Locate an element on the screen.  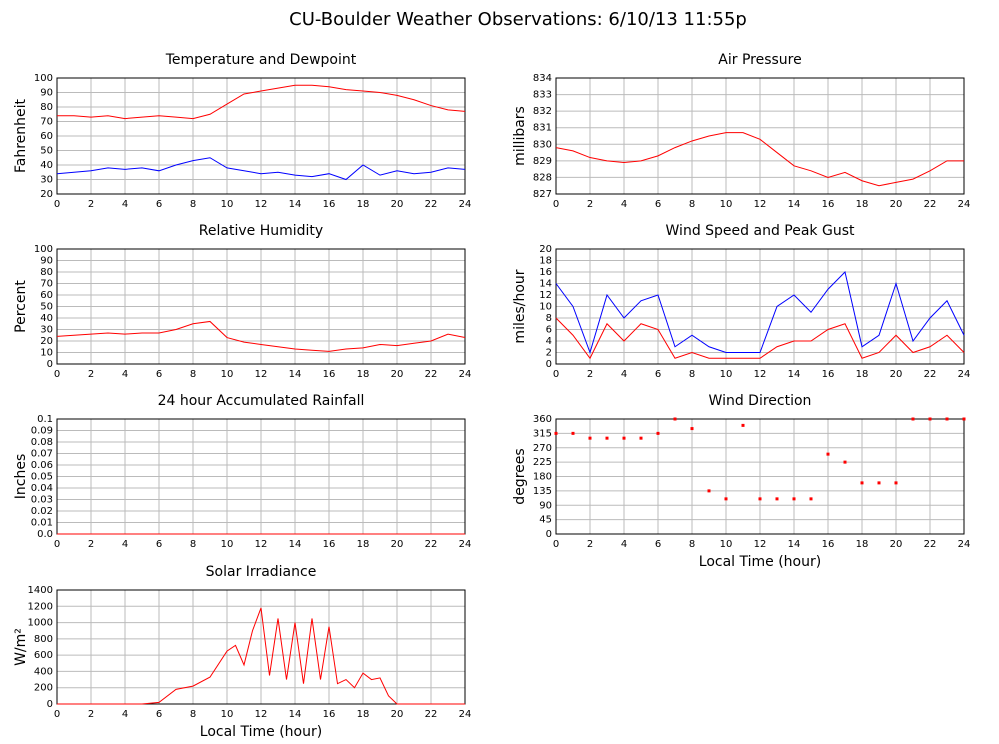
y-tick-label: 100 is located at coordinates (43, 78).